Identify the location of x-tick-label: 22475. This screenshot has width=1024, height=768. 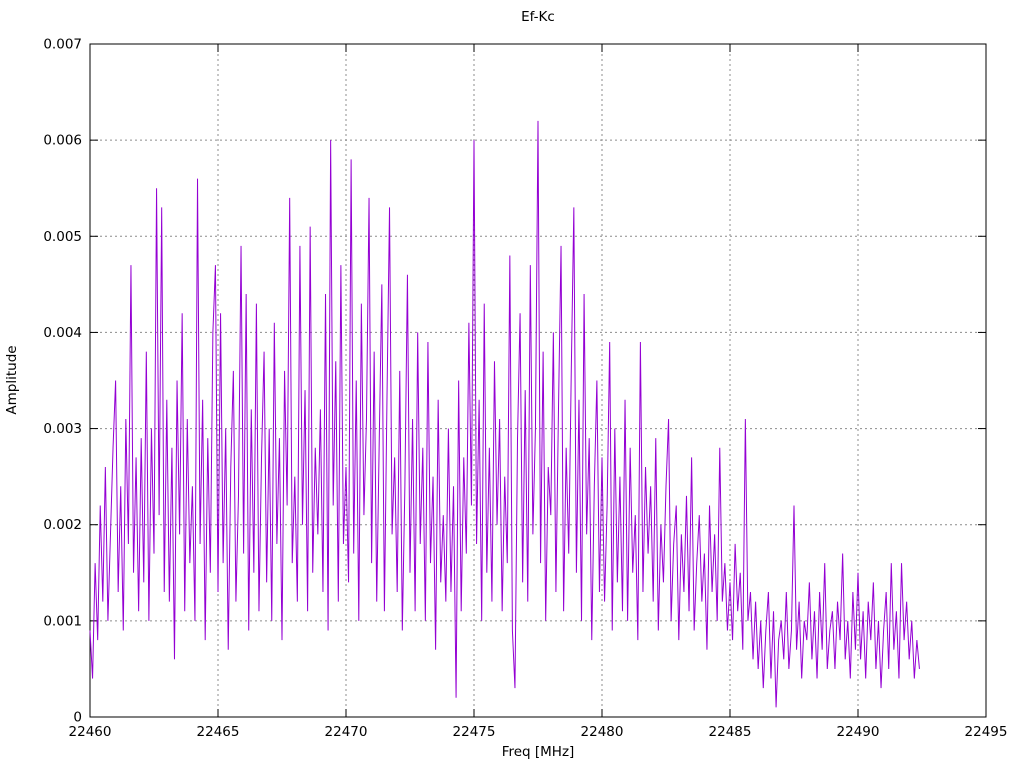
(474, 732).